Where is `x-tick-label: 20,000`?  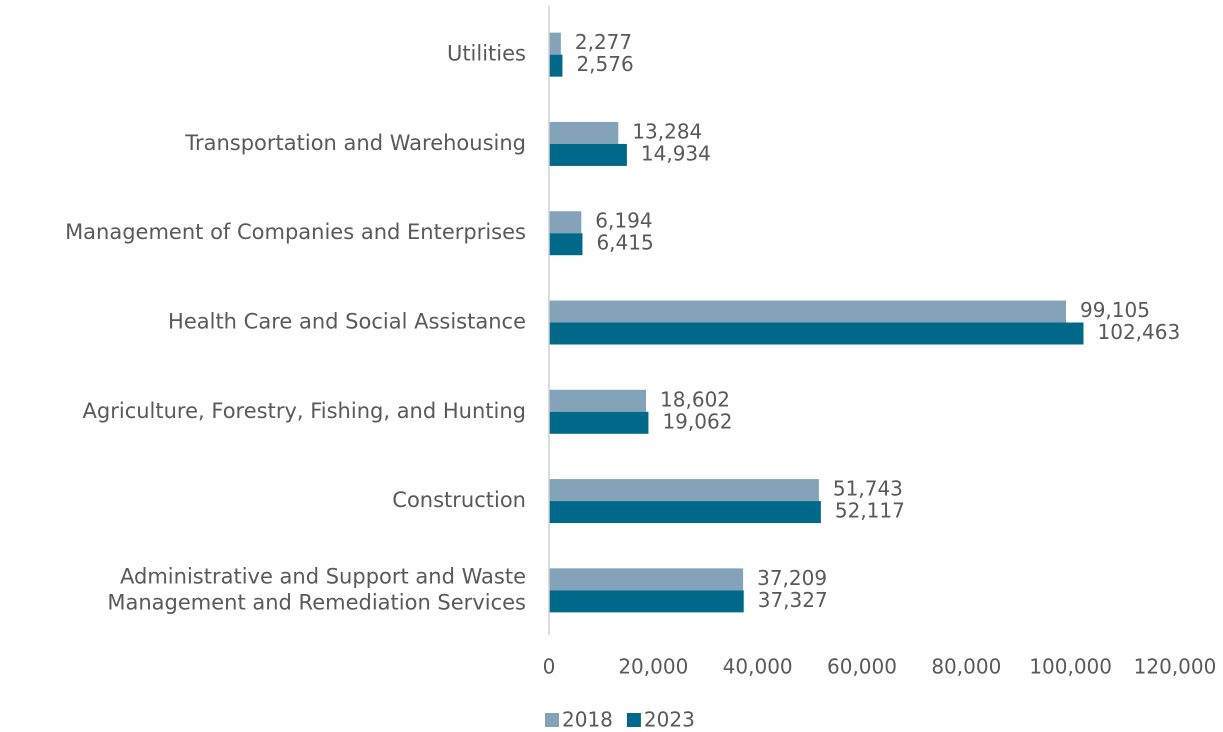
x-tick-label: 20,000 is located at coordinates (653, 667).